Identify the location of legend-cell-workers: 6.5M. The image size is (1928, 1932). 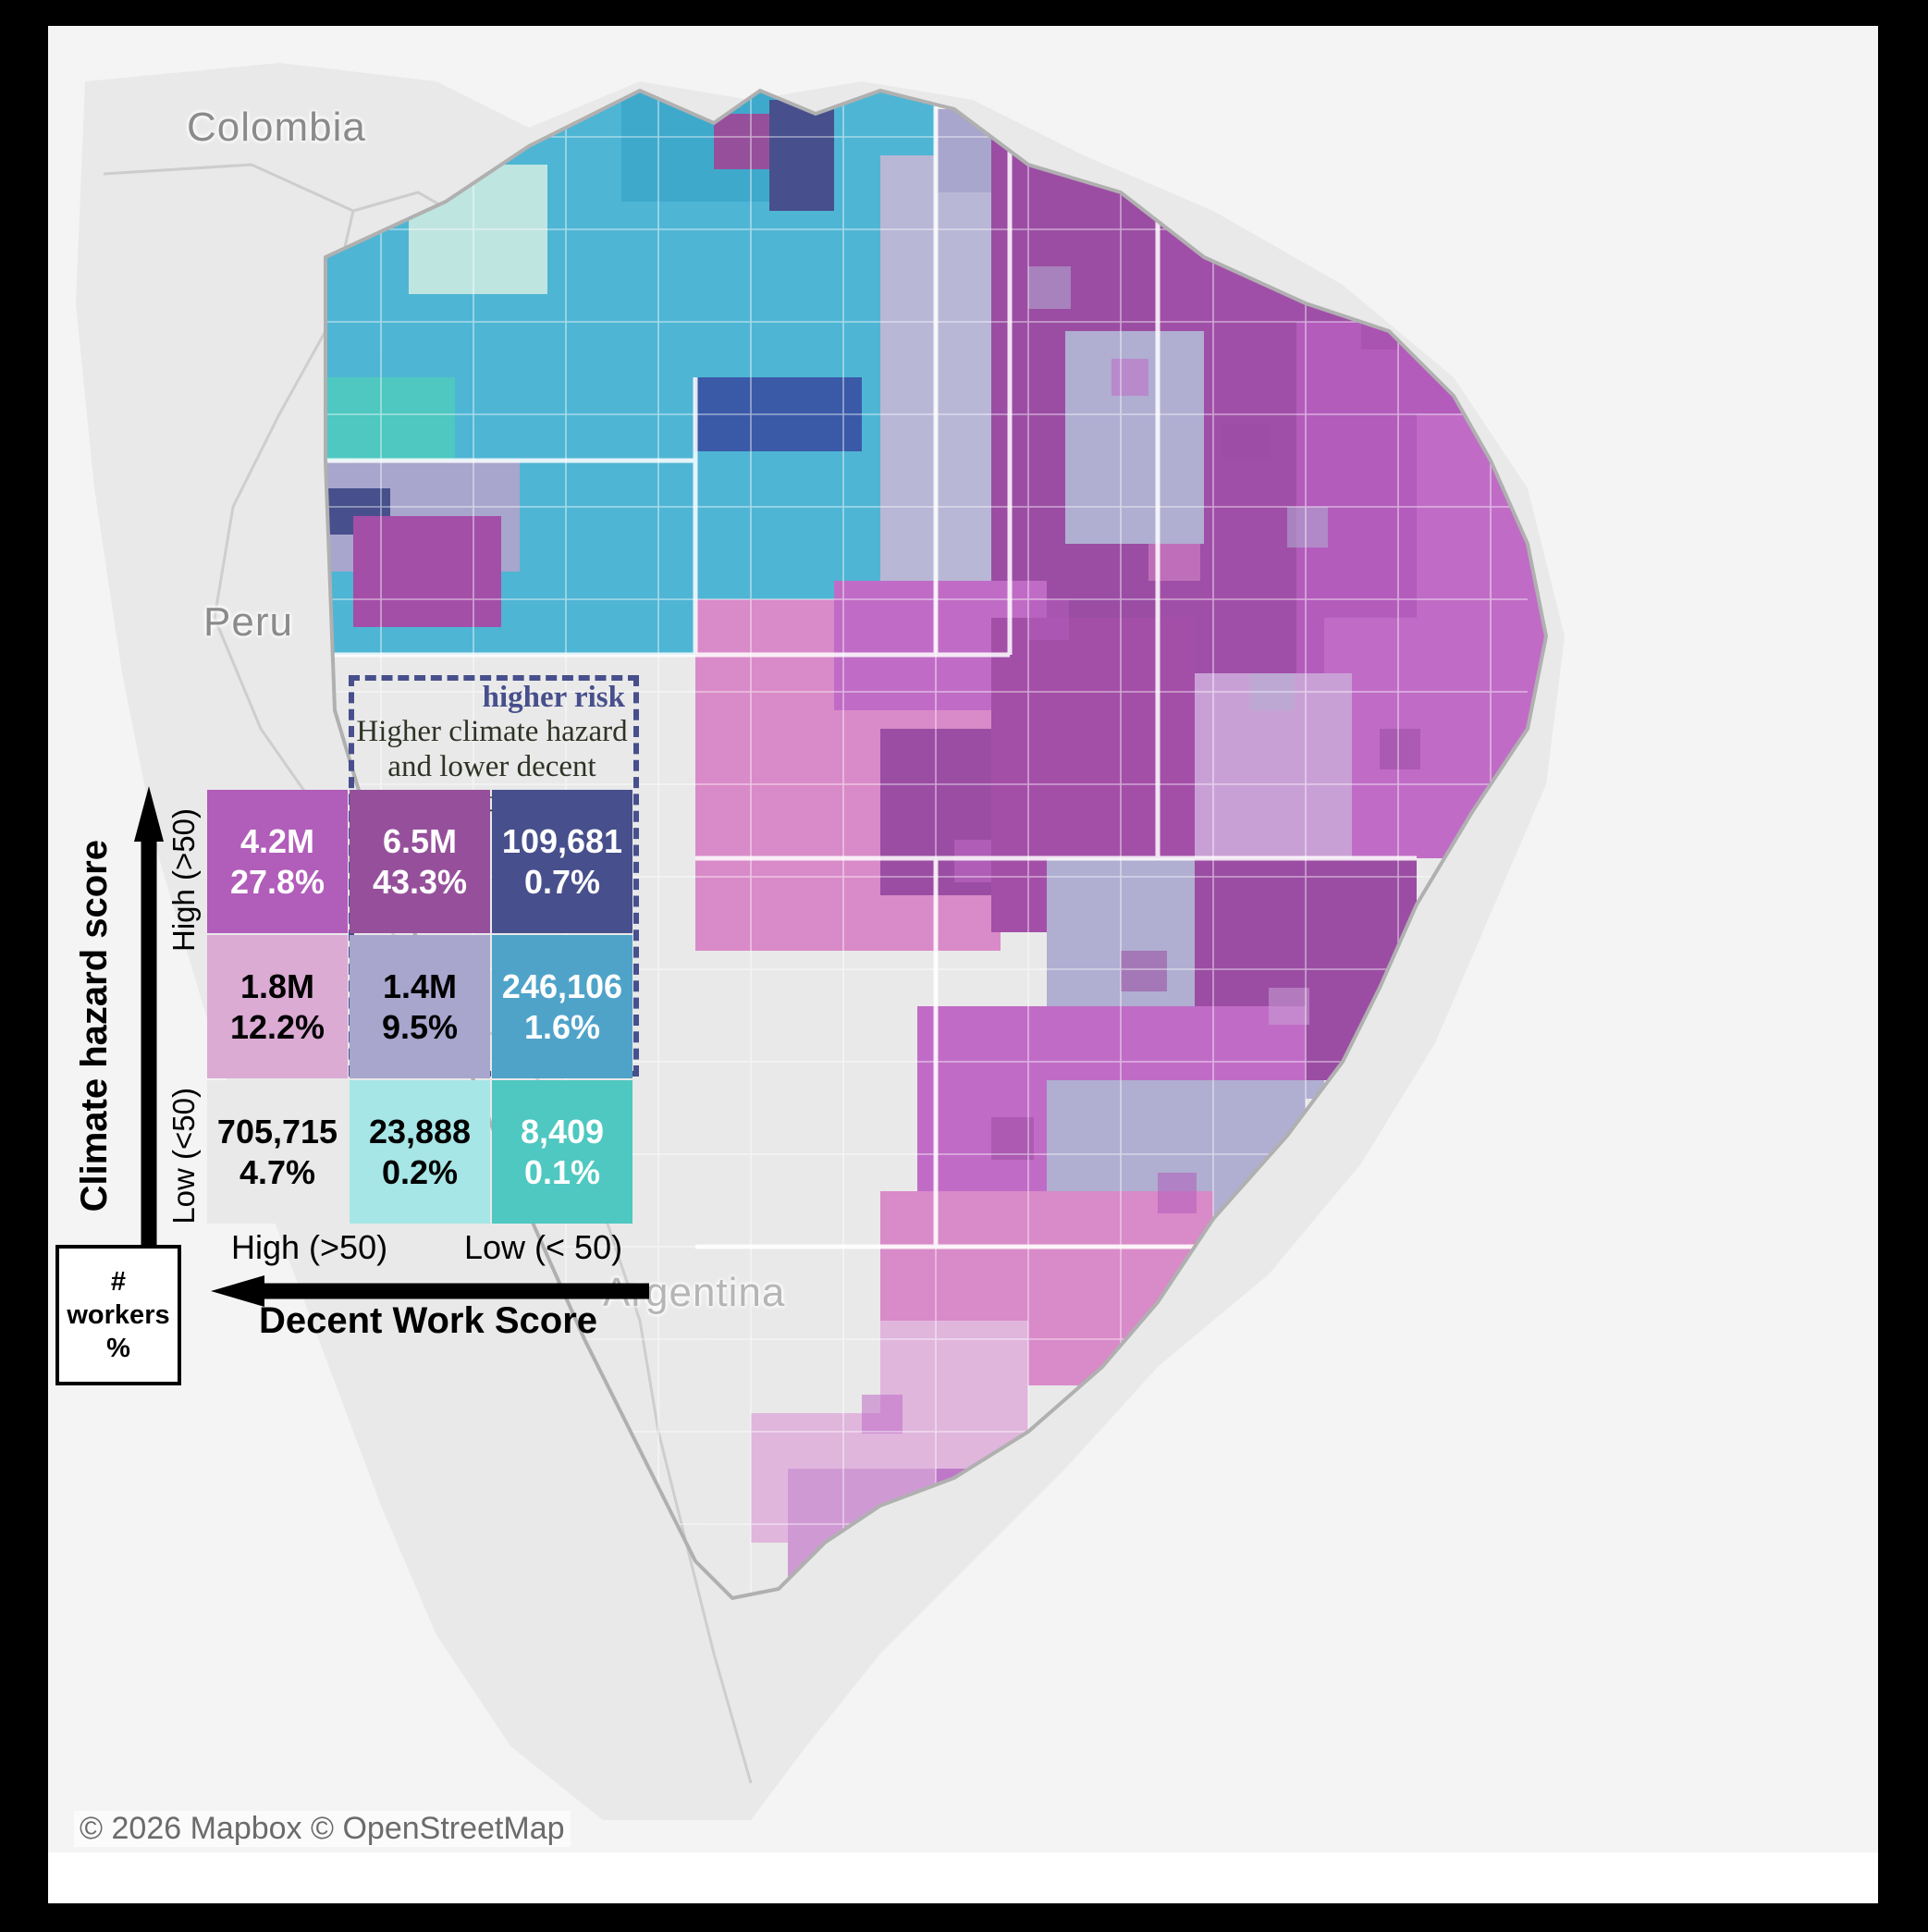
(420, 841).